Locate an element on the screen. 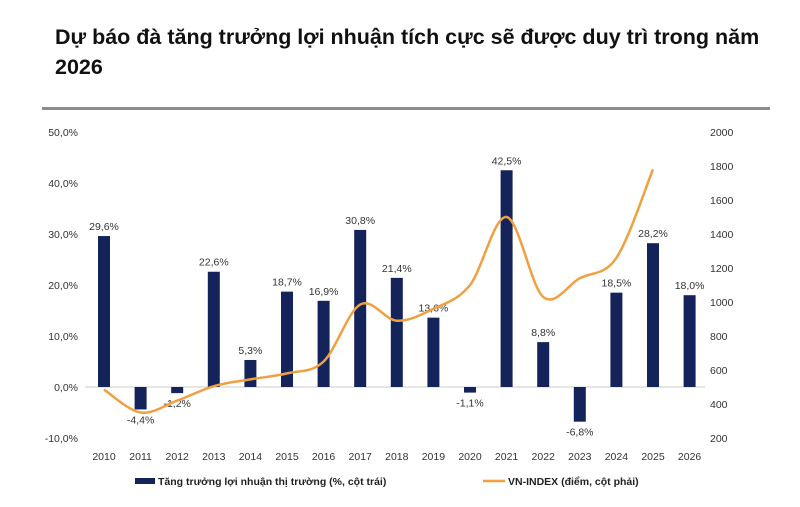  data-label-2023: -6,8% is located at coordinates (579, 433).